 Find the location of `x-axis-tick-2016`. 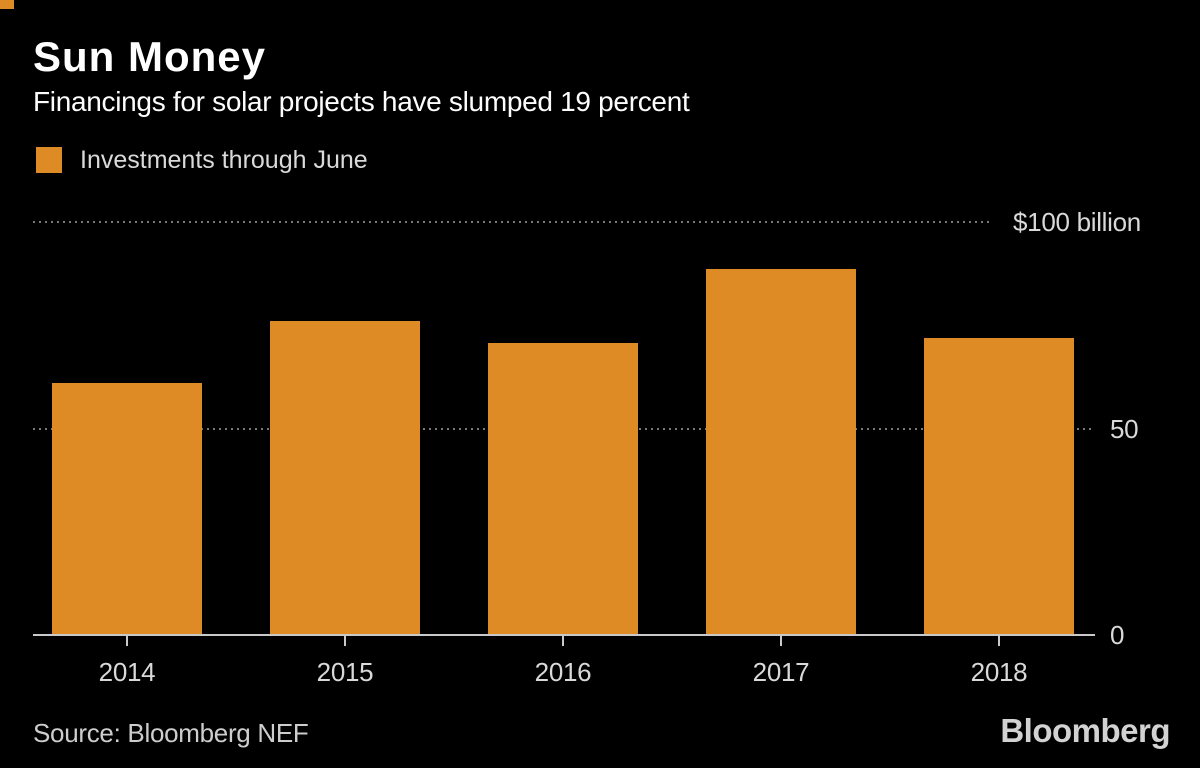

x-axis-tick-2016 is located at coordinates (563, 641).